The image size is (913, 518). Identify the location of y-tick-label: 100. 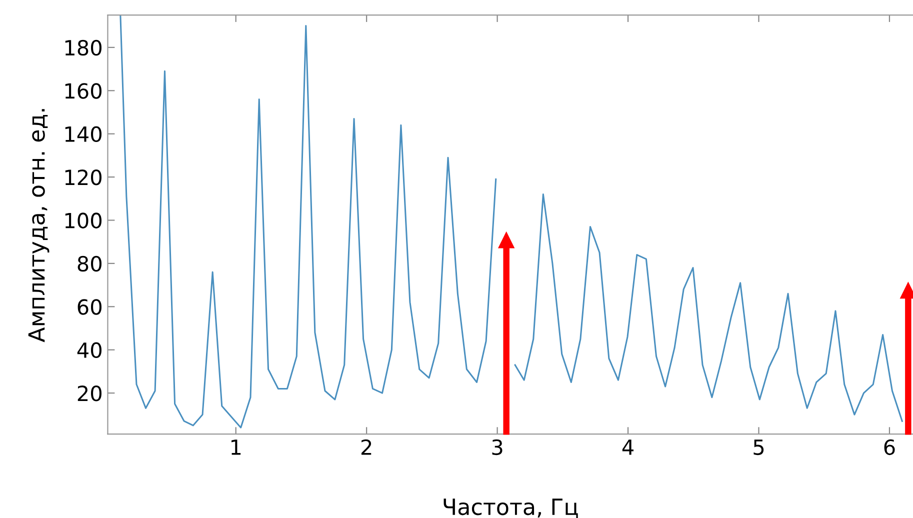
(83, 220).